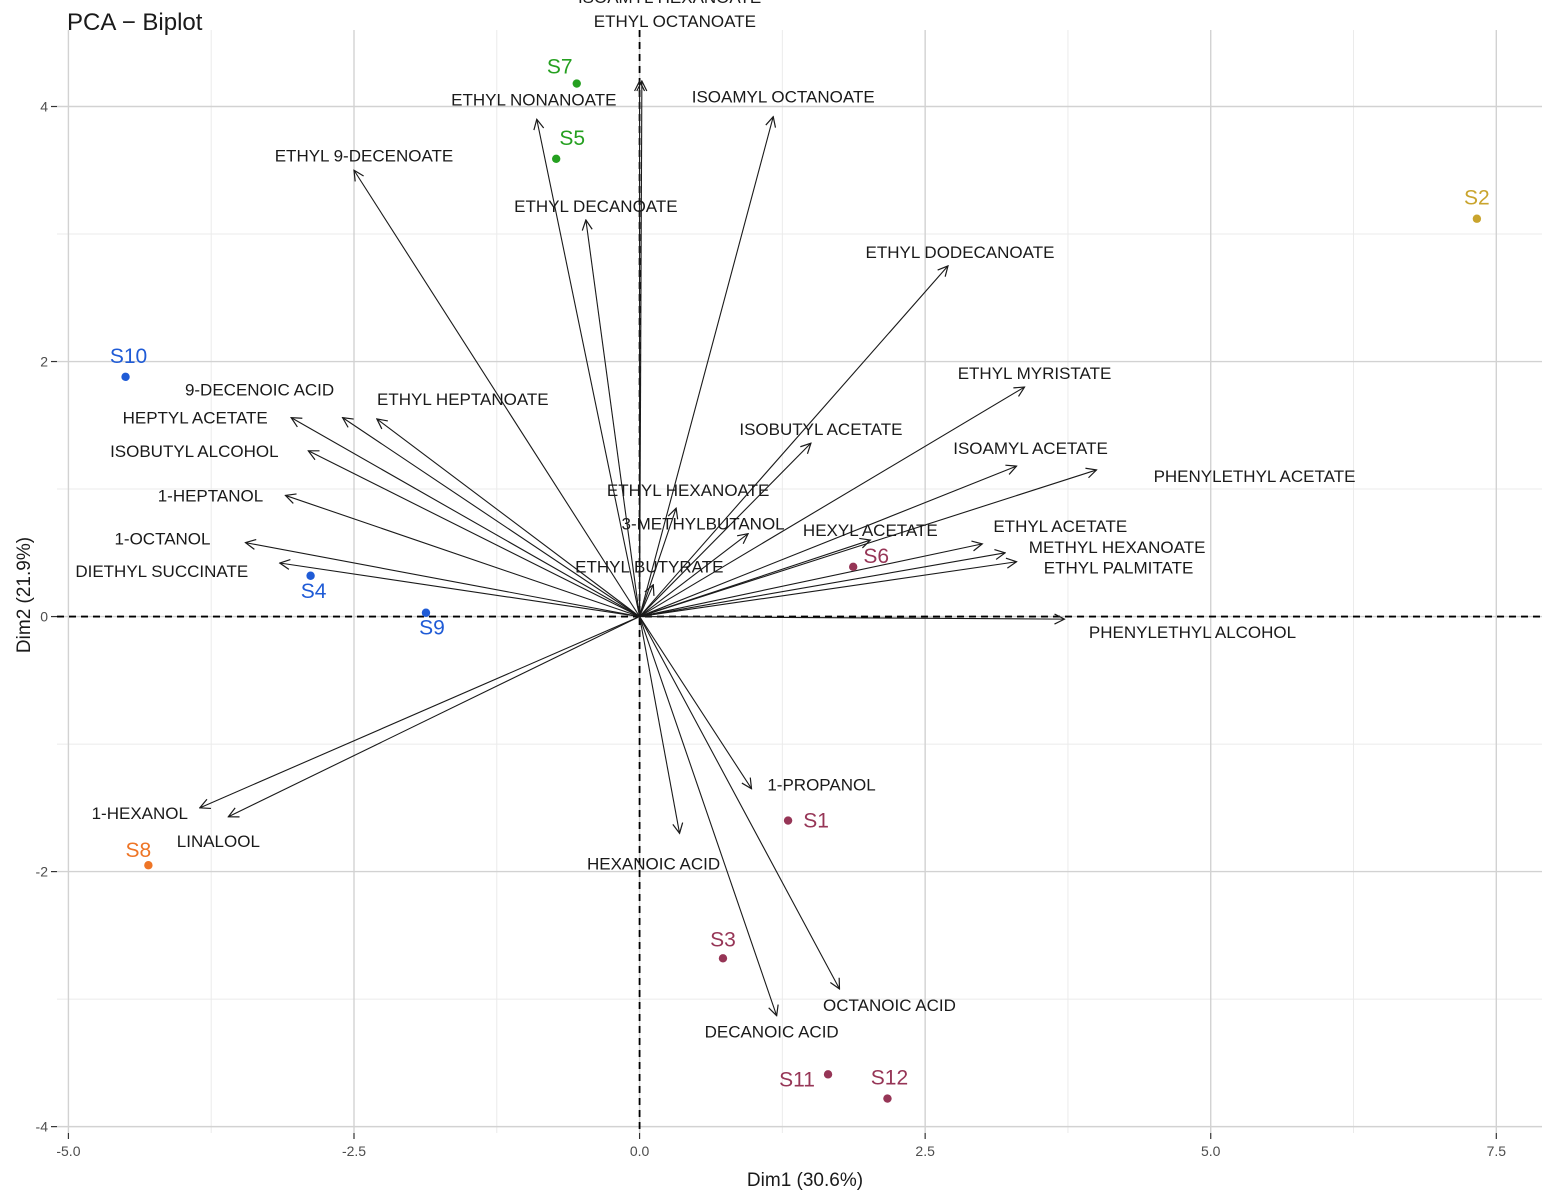  I want to click on arrow-ethyl-acetate, so click(811, 581).